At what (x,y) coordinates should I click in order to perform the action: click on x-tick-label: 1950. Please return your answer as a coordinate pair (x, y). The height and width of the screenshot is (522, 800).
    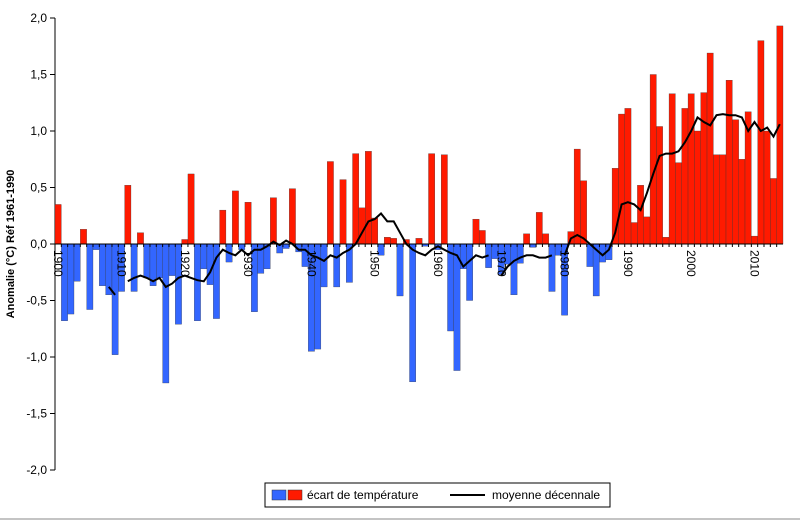
    Looking at the image, I should click on (375, 263).